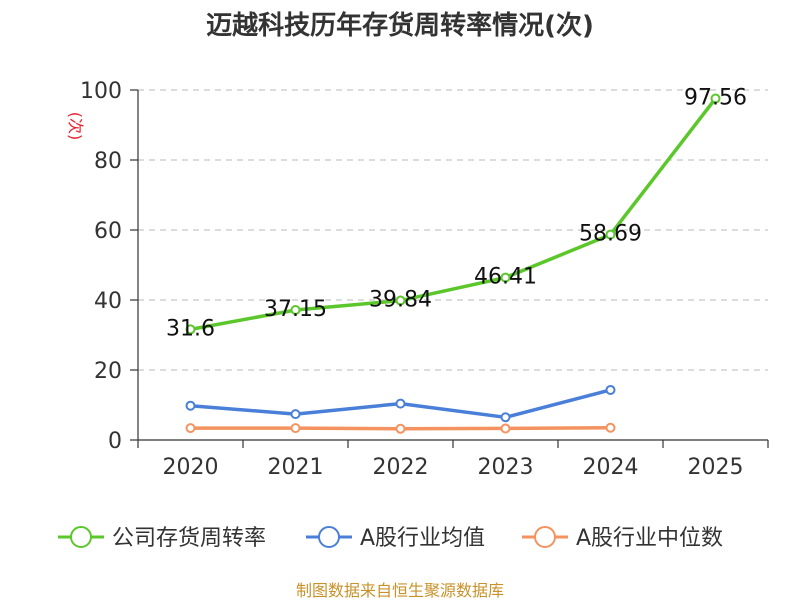  I want to click on legend: 公司存货周转率 A股行业均值 A股行业中位数, so click(390, 538).